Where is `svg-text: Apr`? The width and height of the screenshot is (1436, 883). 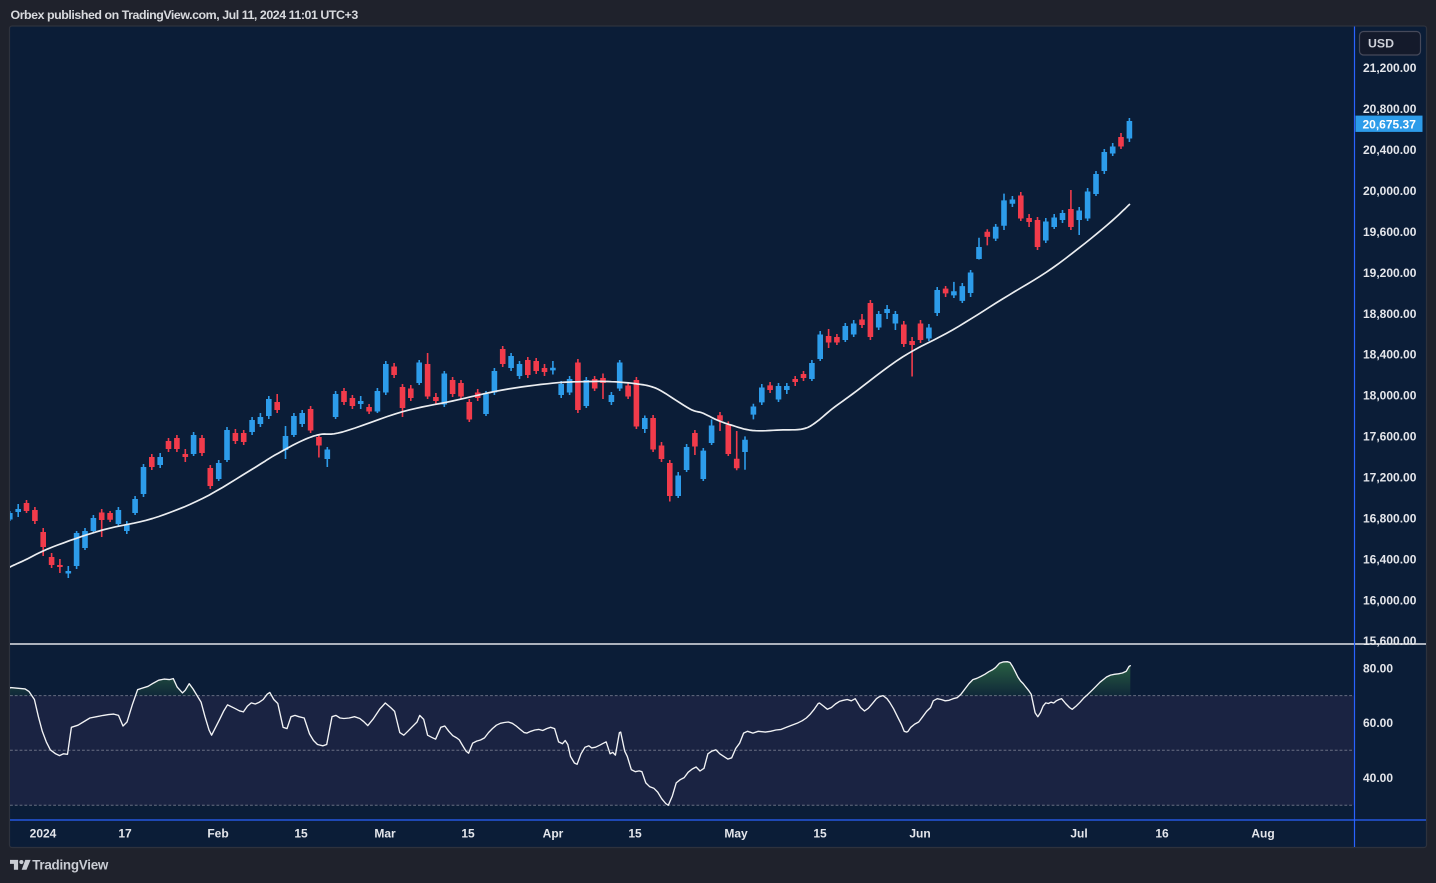
svg-text: Apr is located at coordinates (553, 834).